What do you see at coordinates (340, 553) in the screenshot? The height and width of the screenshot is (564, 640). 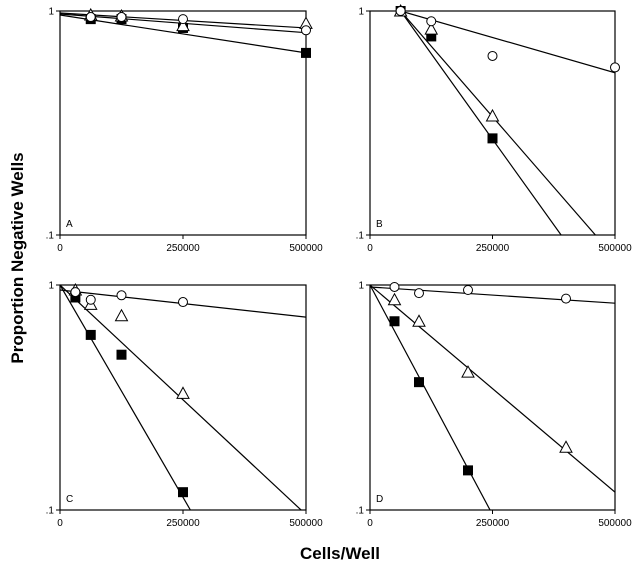 I see `x-axis-title: Cells/Well` at bounding box center [340, 553].